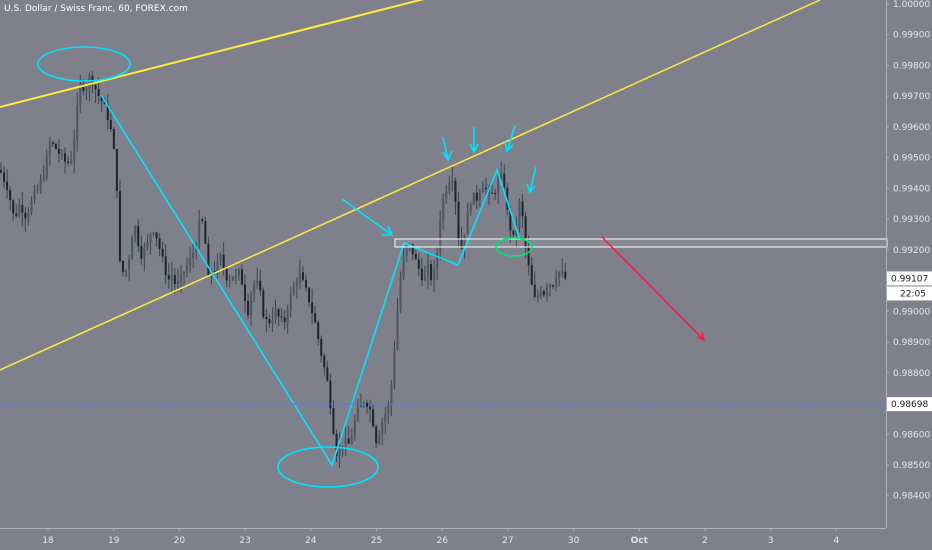 This screenshot has width=932, height=550. I want to click on price-tick-label: 0.99800, so click(911, 66).